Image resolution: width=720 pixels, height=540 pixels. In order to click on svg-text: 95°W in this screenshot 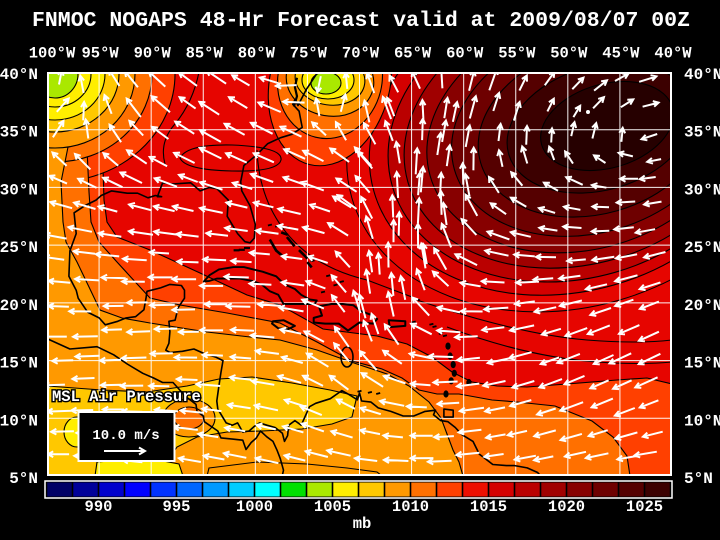, I will do `click(100, 54)`.